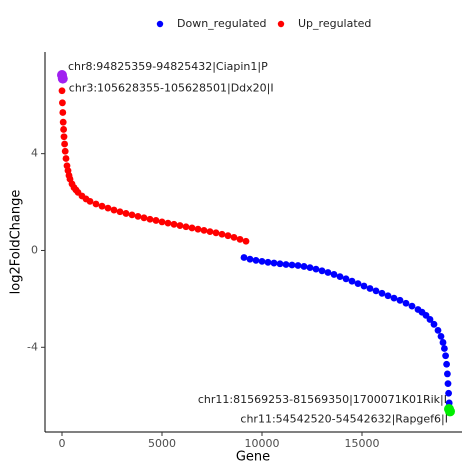 Image resolution: width=474 pixels, height=474 pixels. What do you see at coordinates (262, 443) in the screenshot?
I see `x-tick-label: 10000` at bounding box center [262, 443].